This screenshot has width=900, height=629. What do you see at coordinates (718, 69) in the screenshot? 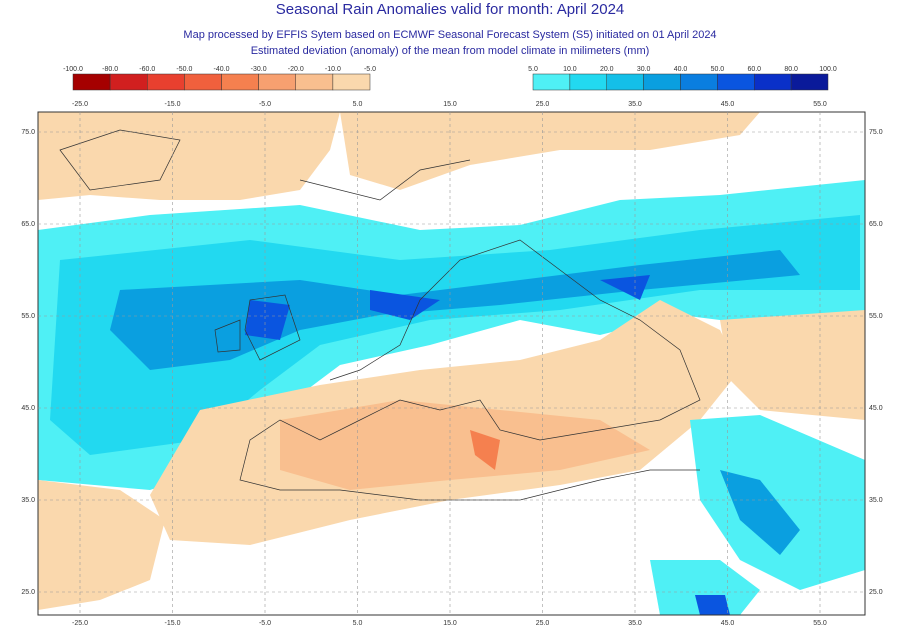
I see `legend-label: 50.0` at bounding box center [718, 69].